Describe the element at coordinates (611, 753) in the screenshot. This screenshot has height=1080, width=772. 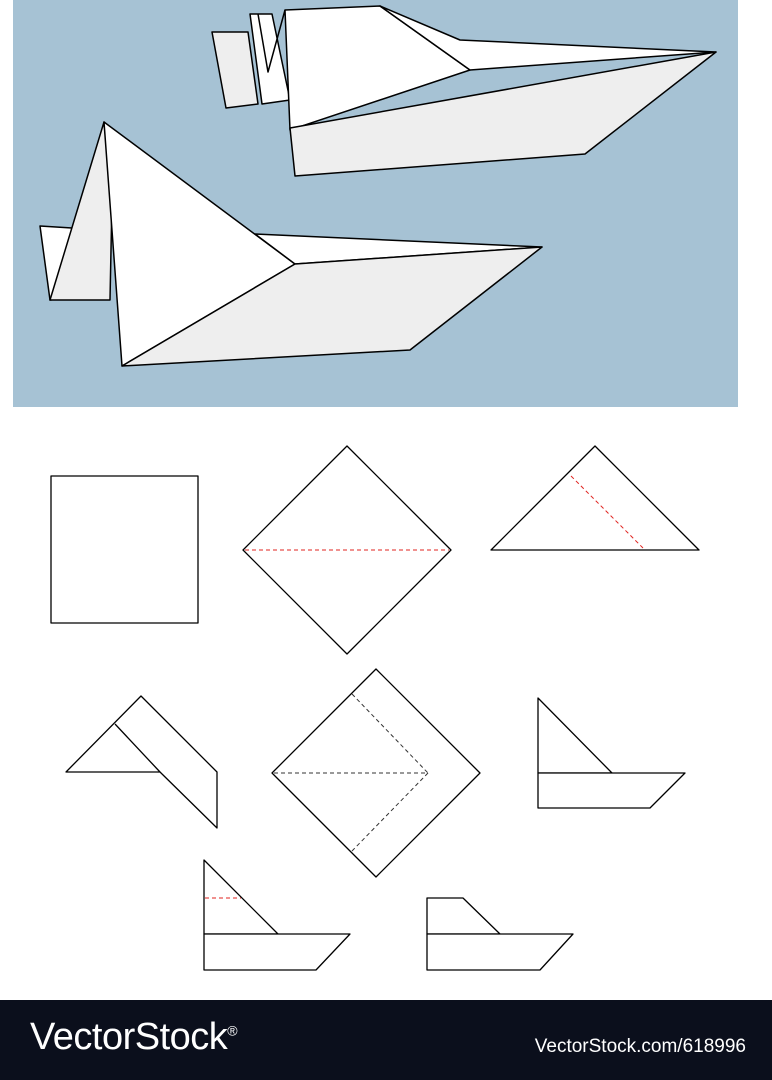
I see `step-6-sailboat-shape` at that location.